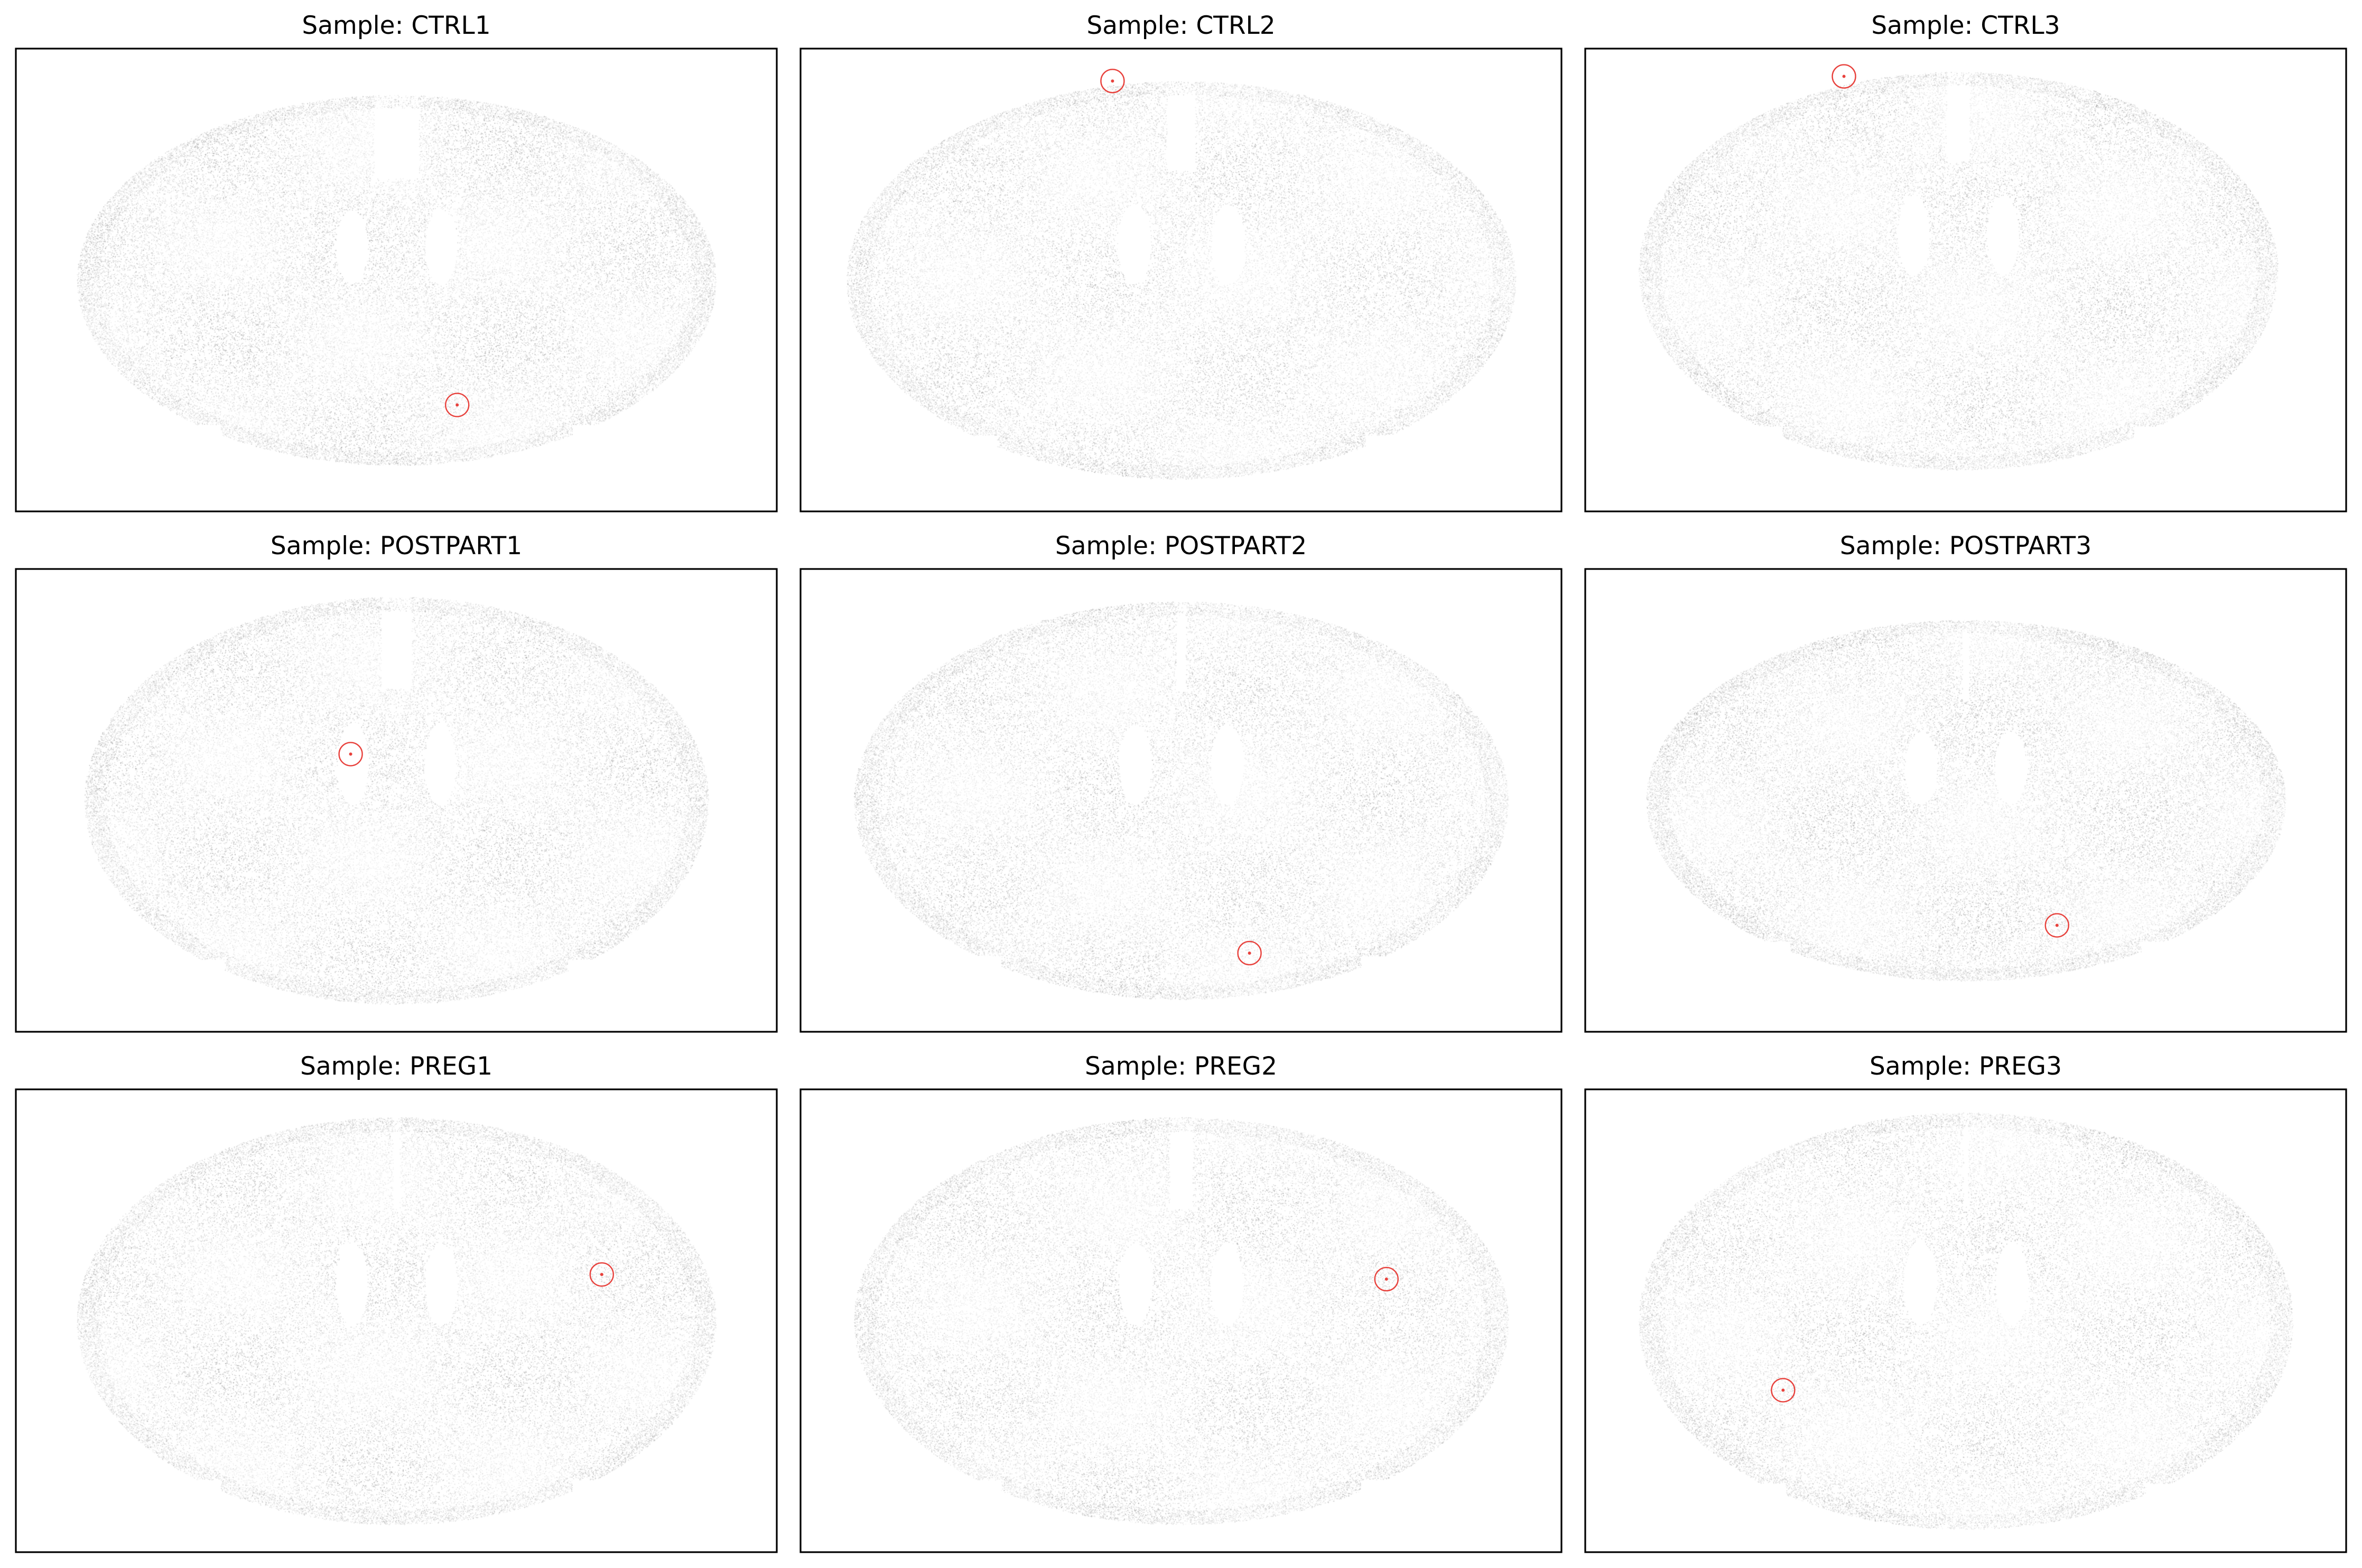 The image size is (2362, 1568). I want to click on subplot-2: Sample: CTRL2, so click(1181, 261).